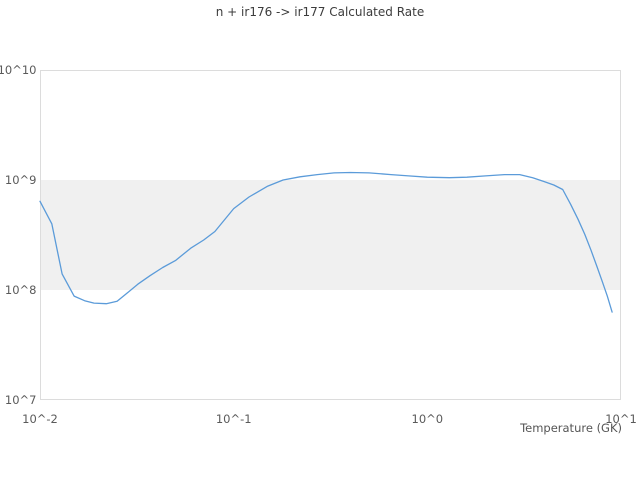 This screenshot has width=640, height=480. What do you see at coordinates (320, 12) in the screenshot?
I see `chart-title: n + ir176 -> ir177 Calculated Rate` at bounding box center [320, 12].